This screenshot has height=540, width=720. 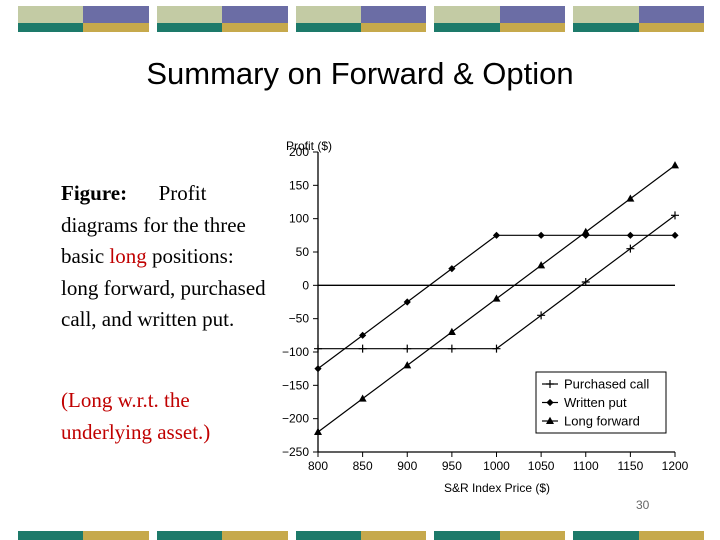 I want to click on caption-text-1: Profit diagrams for the three basic, so click(x=153, y=224).